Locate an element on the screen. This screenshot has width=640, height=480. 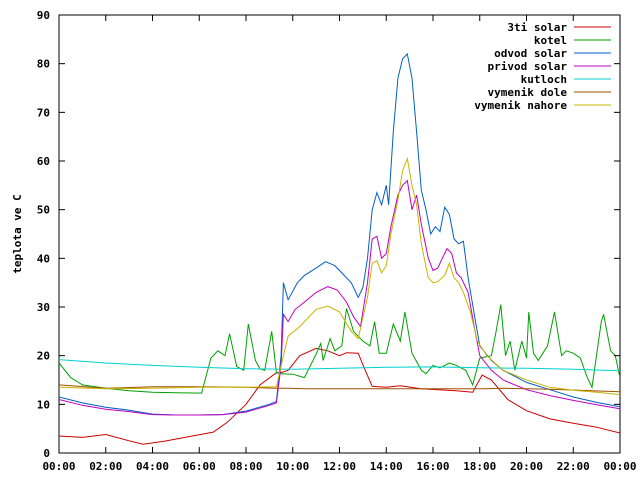
x-tick-label: 22:00 is located at coordinates (573, 466).